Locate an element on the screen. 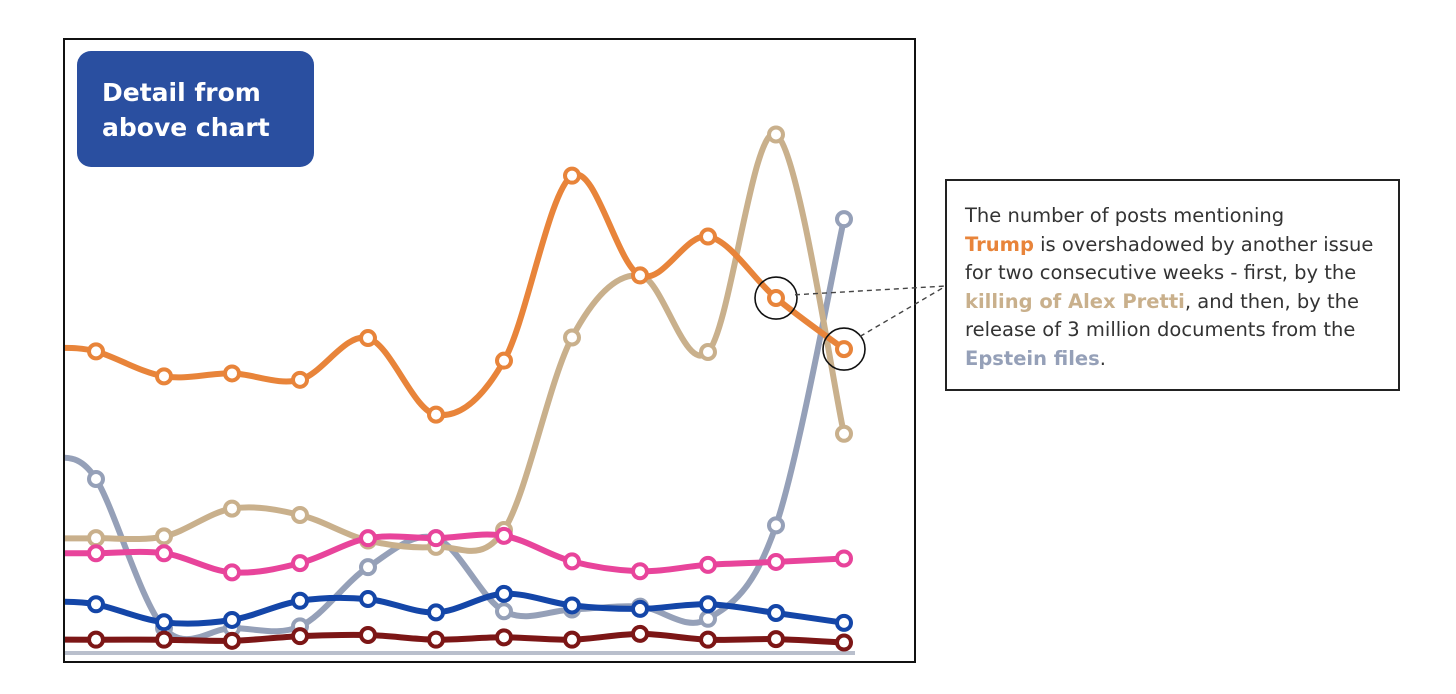 This screenshot has width=1456, height=694. pretti-highlight: killing of Alex Pretti is located at coordinates (1075, 301).